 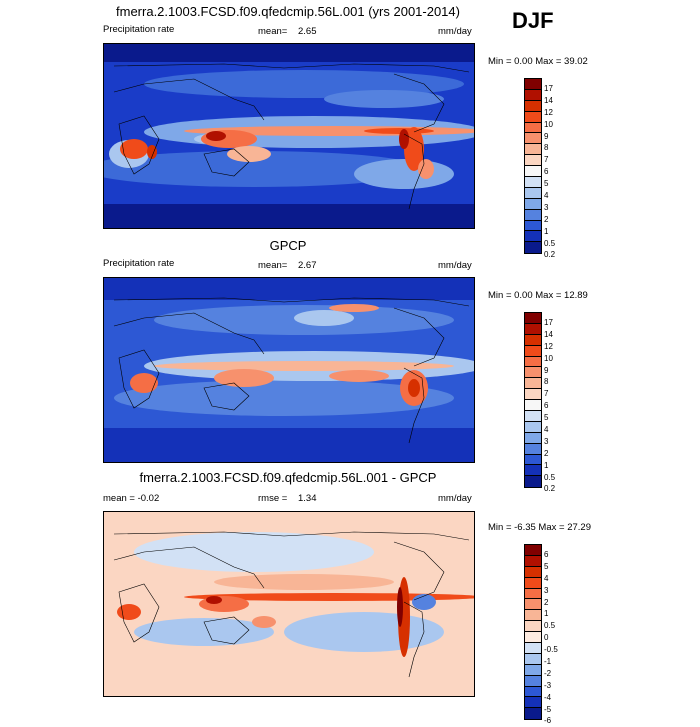 I want to click on panel2-mean-value: 2.67, so click(x=307, y=265).